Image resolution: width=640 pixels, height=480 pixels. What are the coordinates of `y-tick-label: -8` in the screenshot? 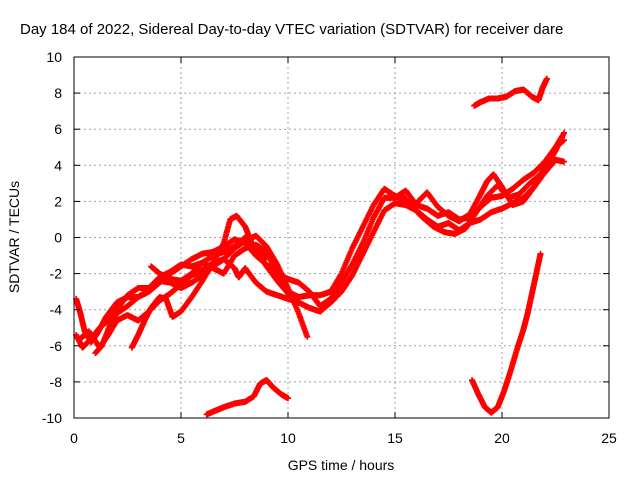 It's located at (56, 382).